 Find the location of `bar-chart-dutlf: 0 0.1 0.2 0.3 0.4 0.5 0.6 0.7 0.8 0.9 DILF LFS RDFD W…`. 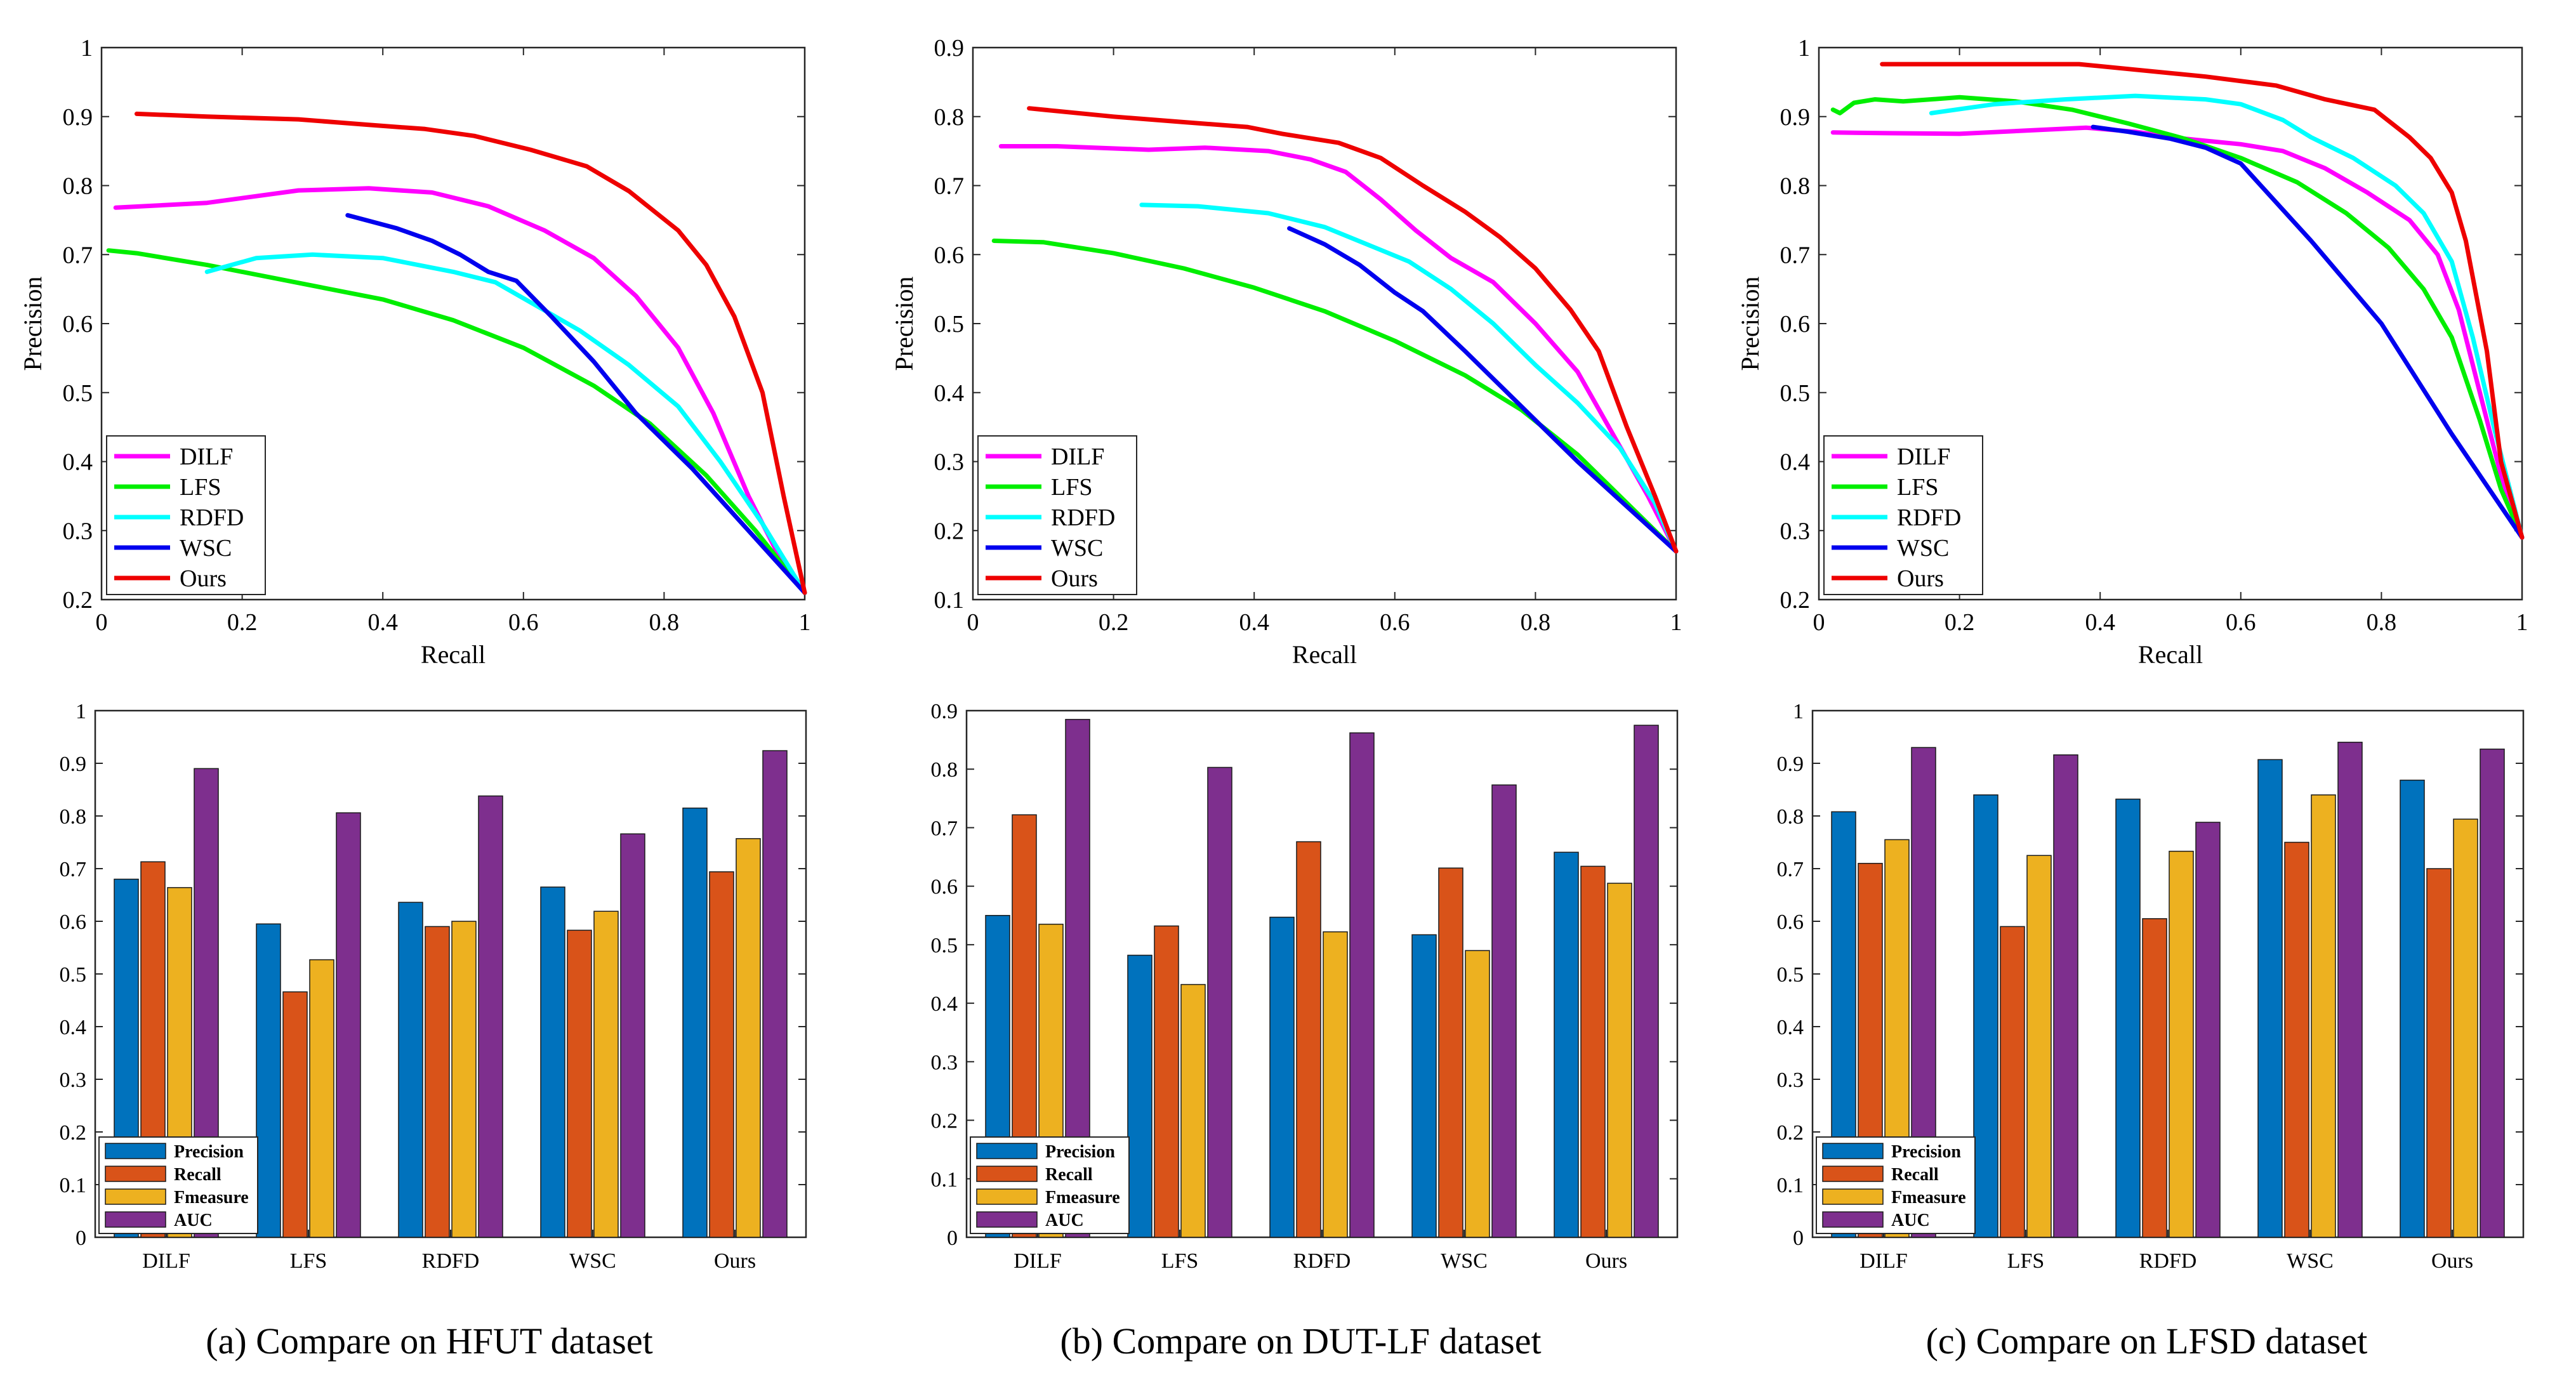

bar-chart-dutlf: 0 0.1 0.2 0.3 0.4 0.5 0.6 0.7 0.8 0.9 DILF LFS RDFD W… is located at coordinates (1305, 986).